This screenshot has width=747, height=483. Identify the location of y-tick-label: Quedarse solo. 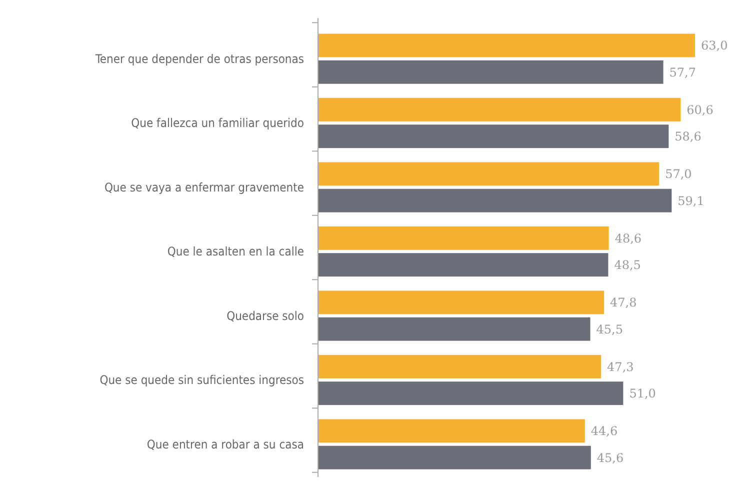
(265, 315).